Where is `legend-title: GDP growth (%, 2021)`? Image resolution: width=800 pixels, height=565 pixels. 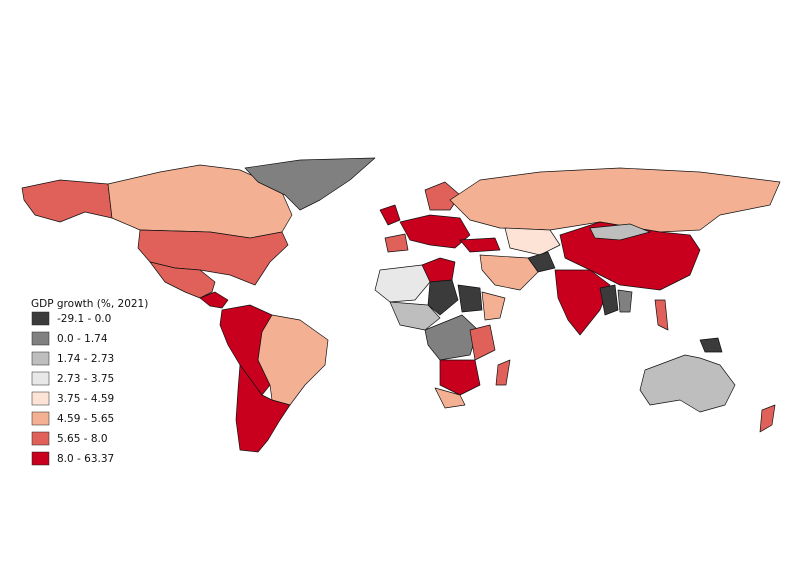
legend-title: GDP growth (%, 2021) is located at coordinates (89, 304).